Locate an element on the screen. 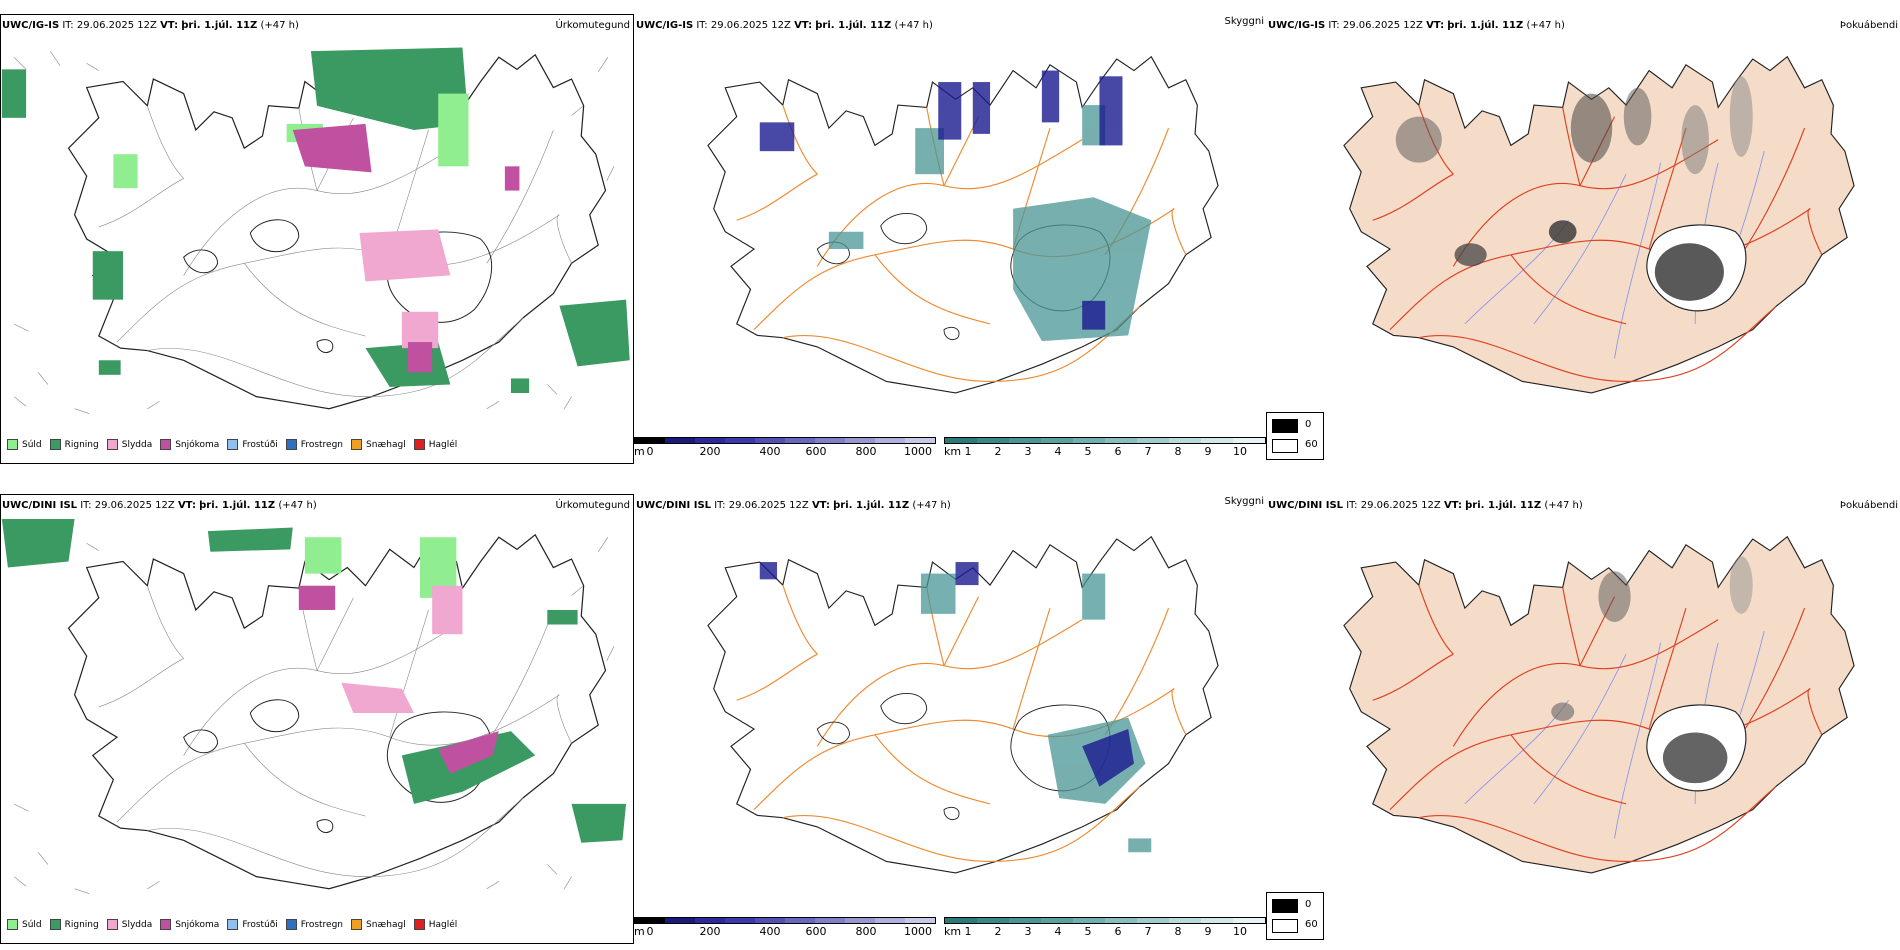 The image size is (1900, 950). ceiling-tick: 0 is located at coordinates (650, 931).